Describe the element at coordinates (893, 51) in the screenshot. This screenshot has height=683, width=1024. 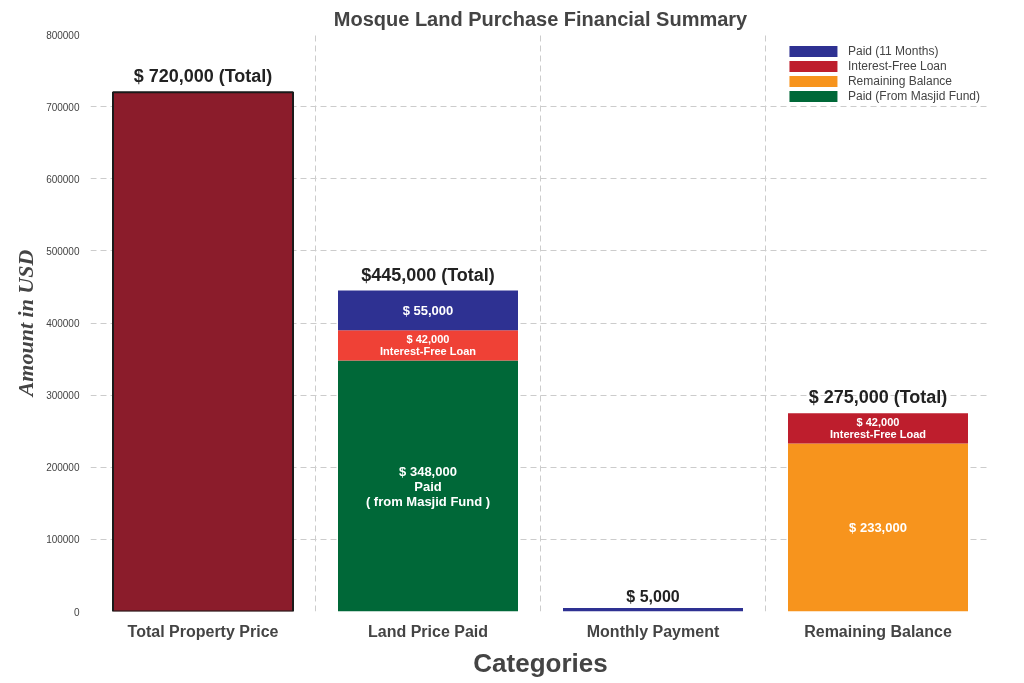
I see `legend-label: Paid (11 Months)` at that location.